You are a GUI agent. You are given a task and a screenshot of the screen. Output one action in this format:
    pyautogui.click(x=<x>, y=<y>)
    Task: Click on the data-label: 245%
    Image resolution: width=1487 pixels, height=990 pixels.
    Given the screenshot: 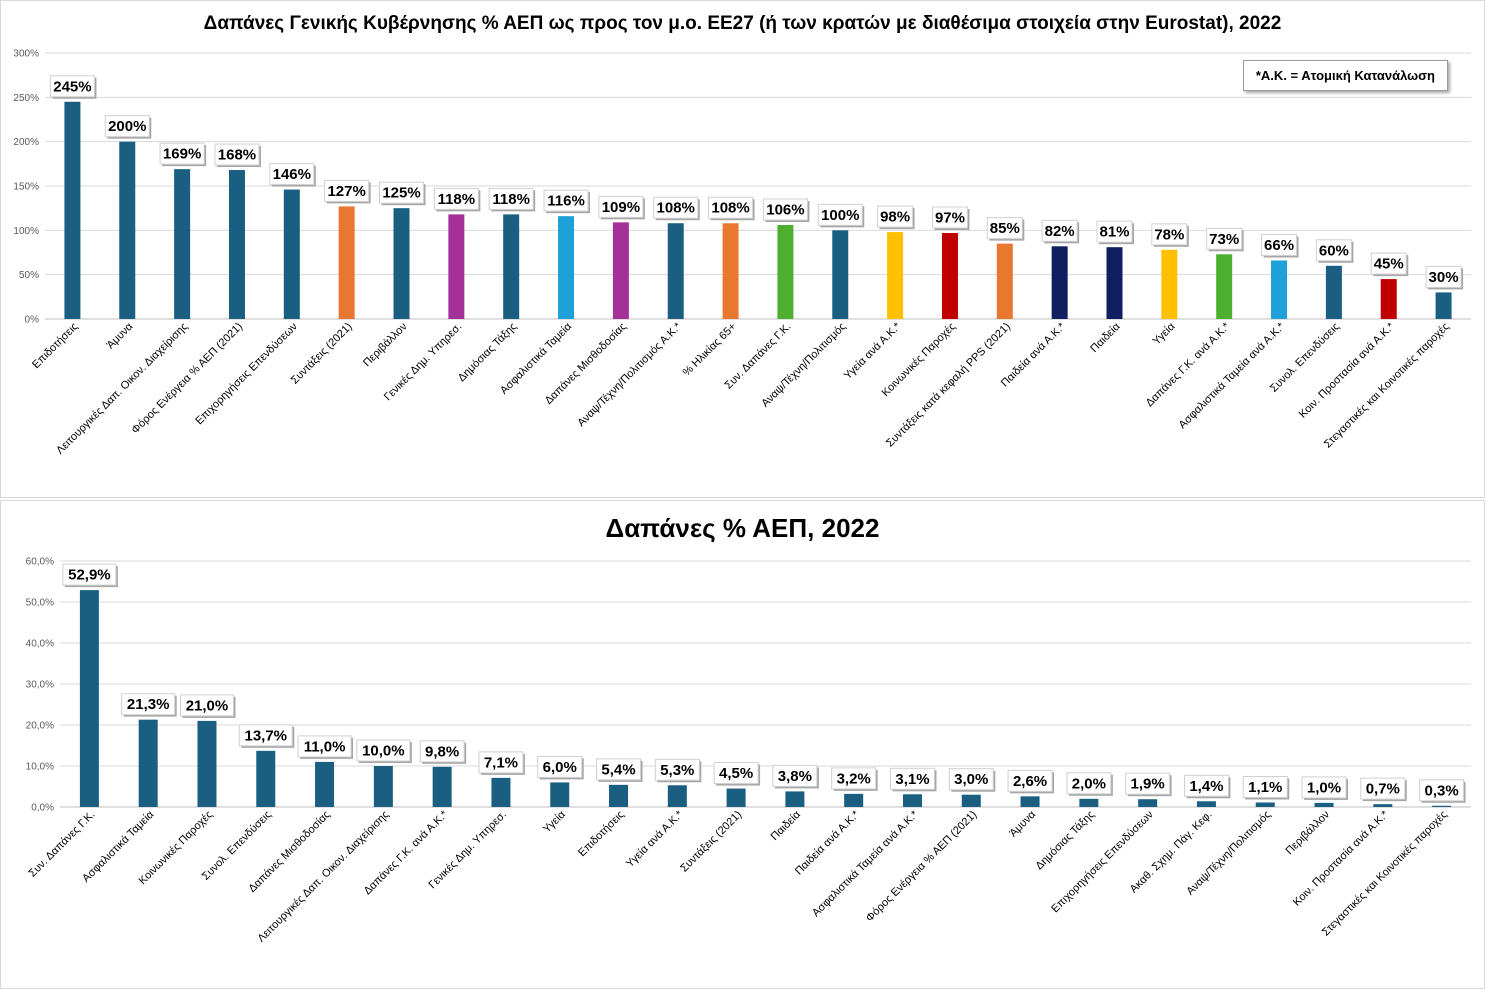 What is the action you would take?
    pyautogui.click(x=72, y=86)
    